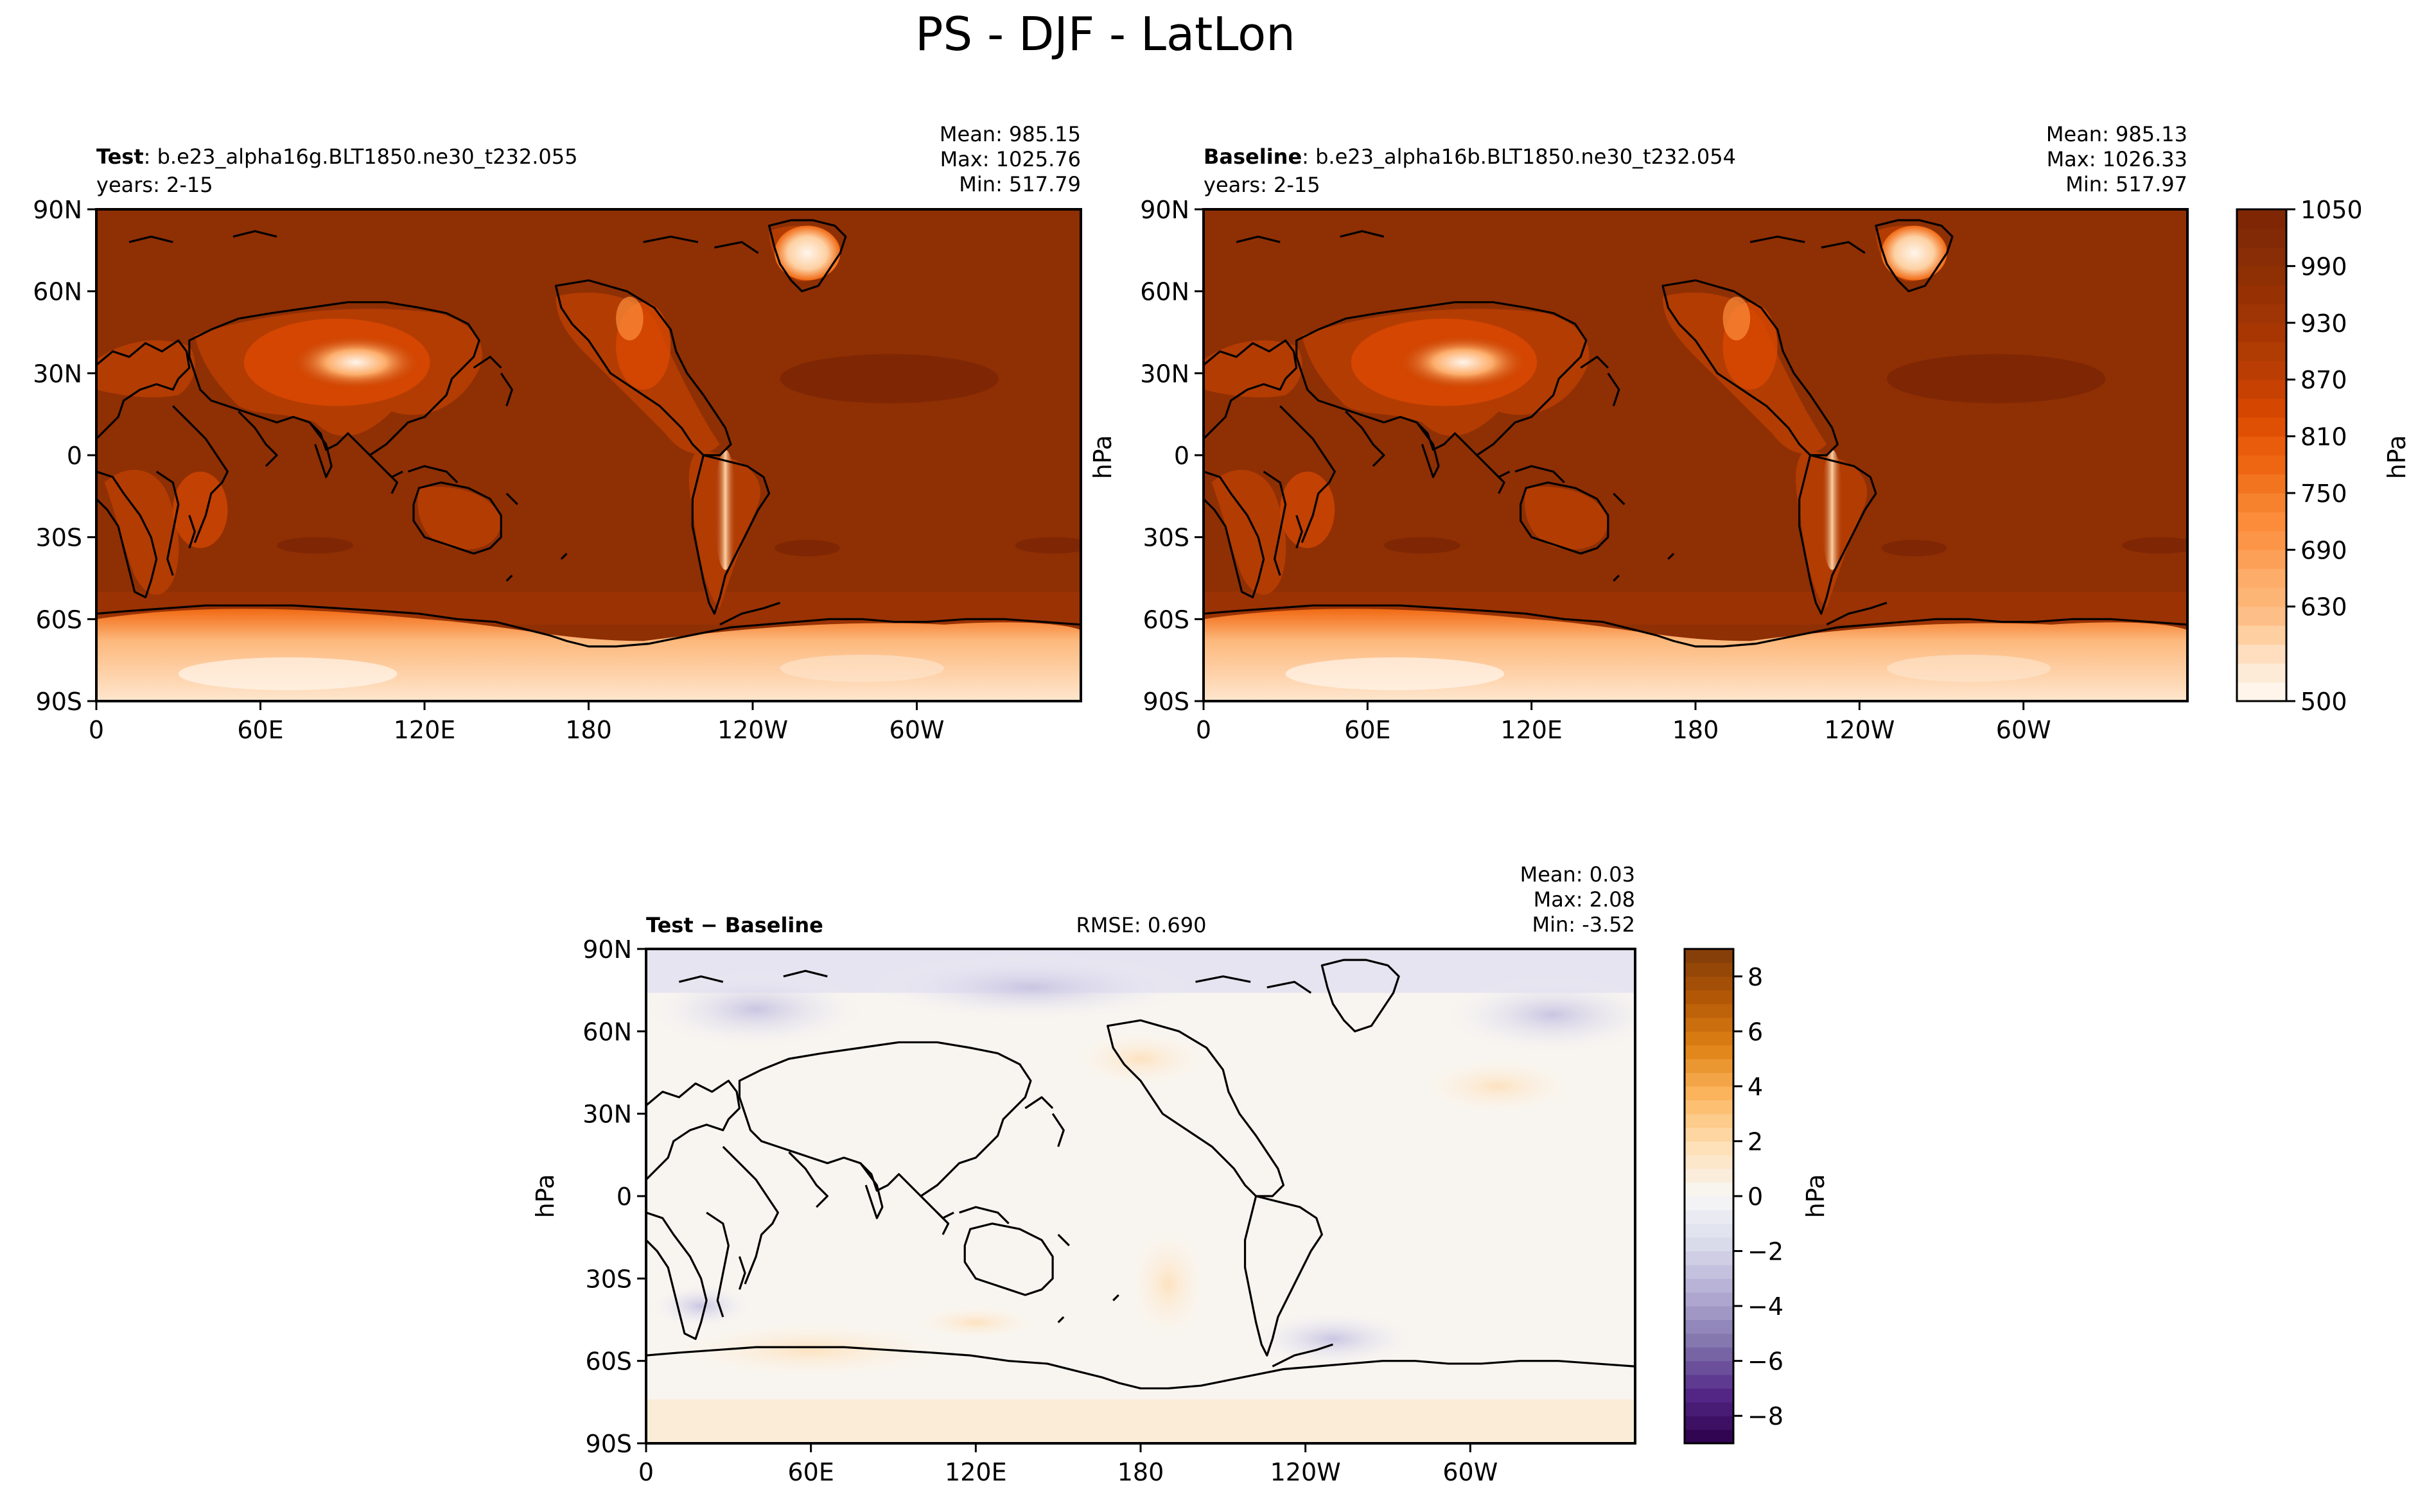 The width and height of the screenshot is (2427, 1512). I want to click on colorbar-tick-label: −6, so click(1765, 1362).